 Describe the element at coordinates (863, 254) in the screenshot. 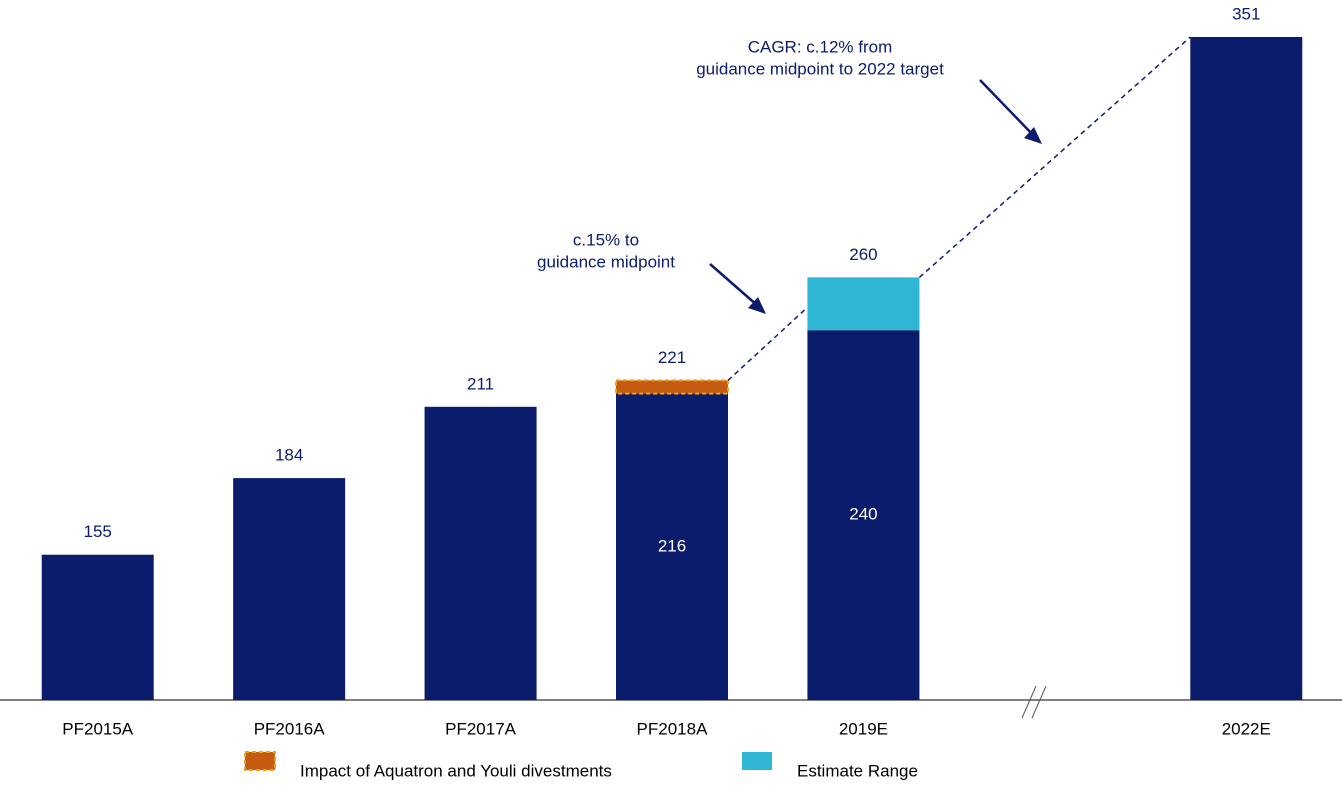

I see `total-label: 260` at that location.